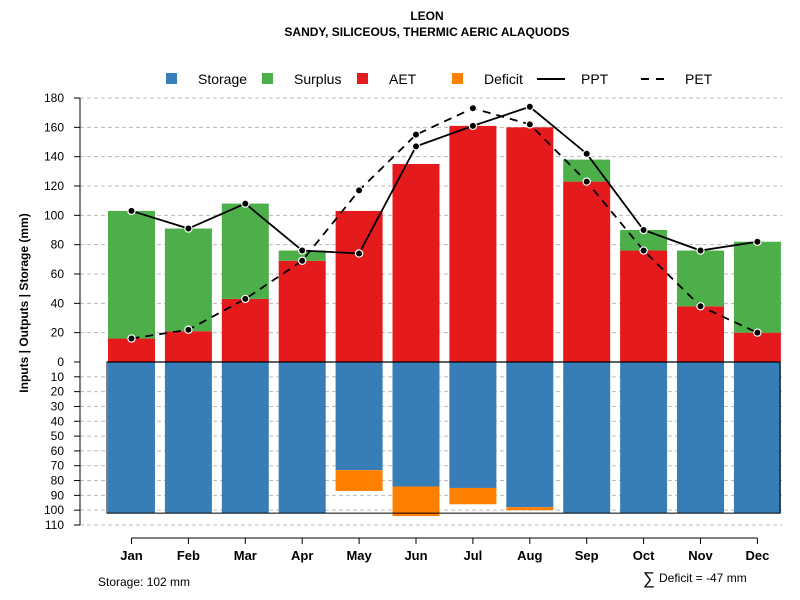 The image size is (800, 600). Describe the element at coordinates (595, 79) in the screenshot. I see `legend-label-ppt: PPT` at that location.